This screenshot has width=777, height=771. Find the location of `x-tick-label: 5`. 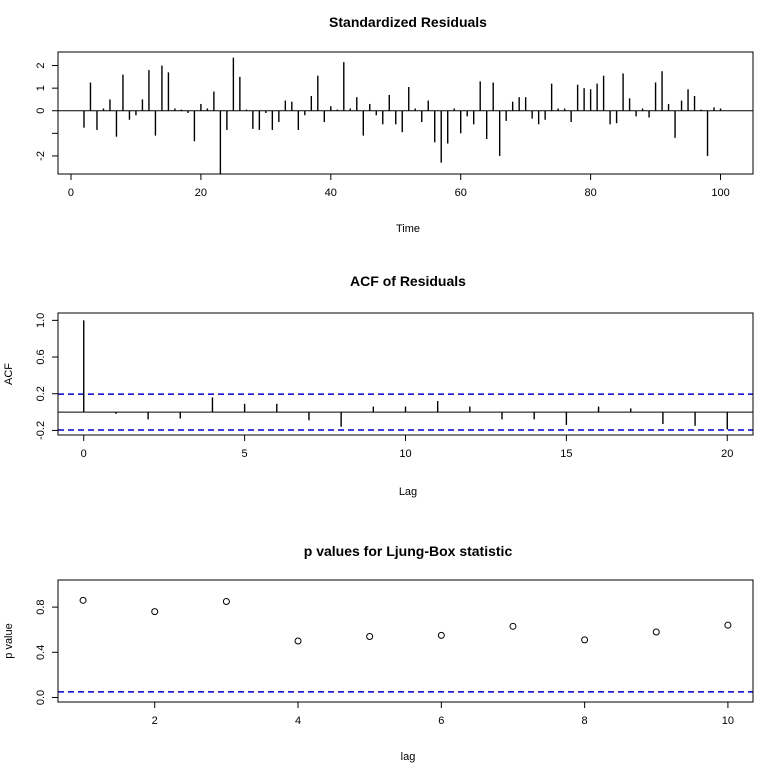

x-tick-label: 5 is located at coordinates (245, 454).